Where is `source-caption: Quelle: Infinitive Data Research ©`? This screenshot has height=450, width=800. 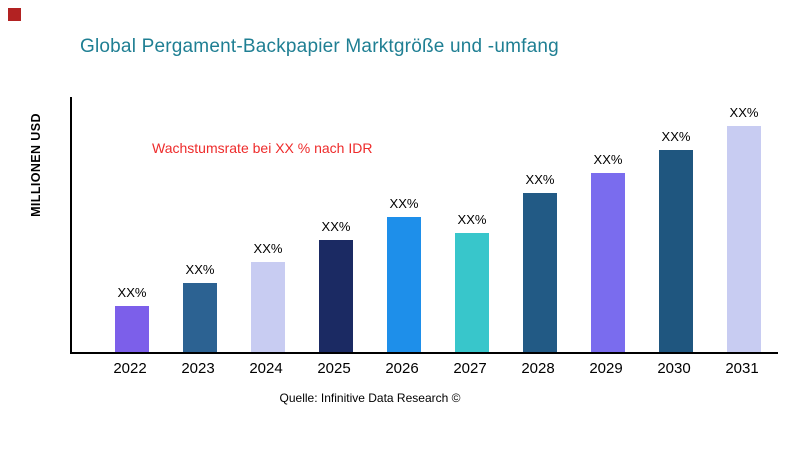 source-caption: Quelle: Infinitive Data Research © is located at coordinates (370, 398).